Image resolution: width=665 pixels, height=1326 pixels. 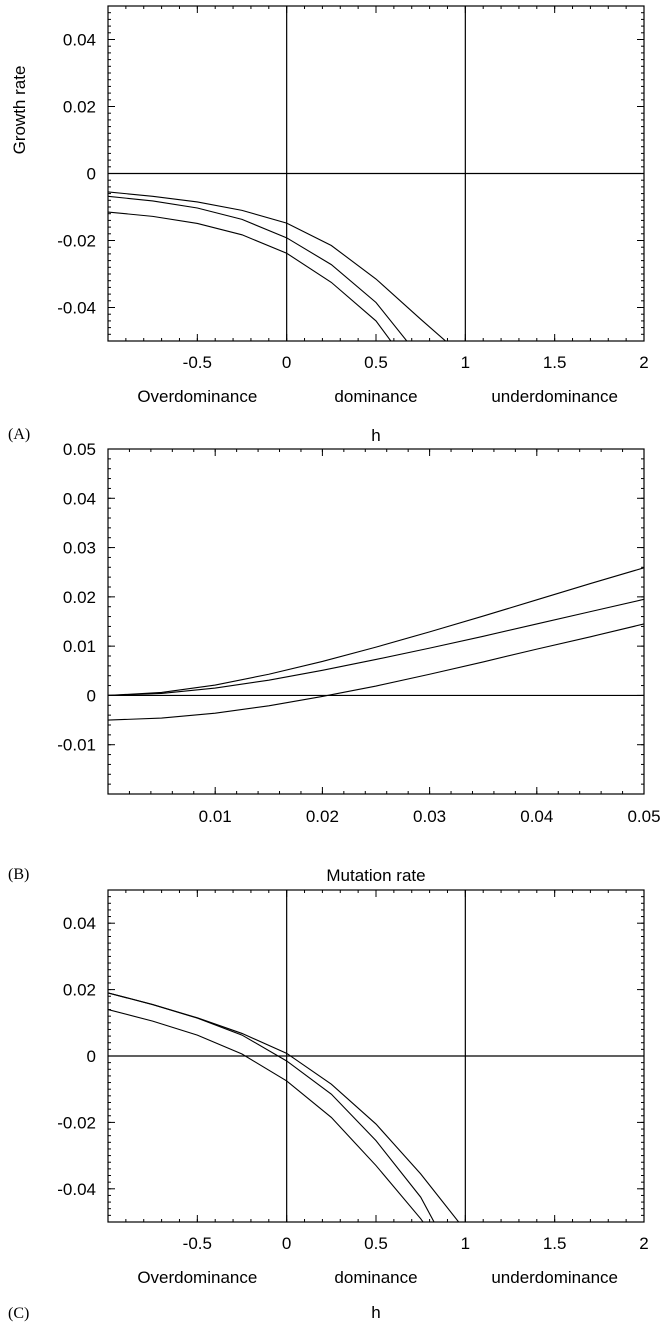 What do you see at coordinates (465, 362) in the screenshot?
I see `panel-a-x-tick-label: 1` at bounding box center [465, 362].